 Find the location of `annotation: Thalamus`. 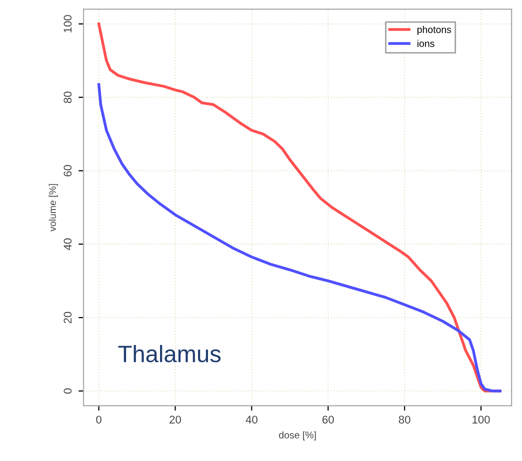

annotation: Thalamus is located at coordinates (169, 353).